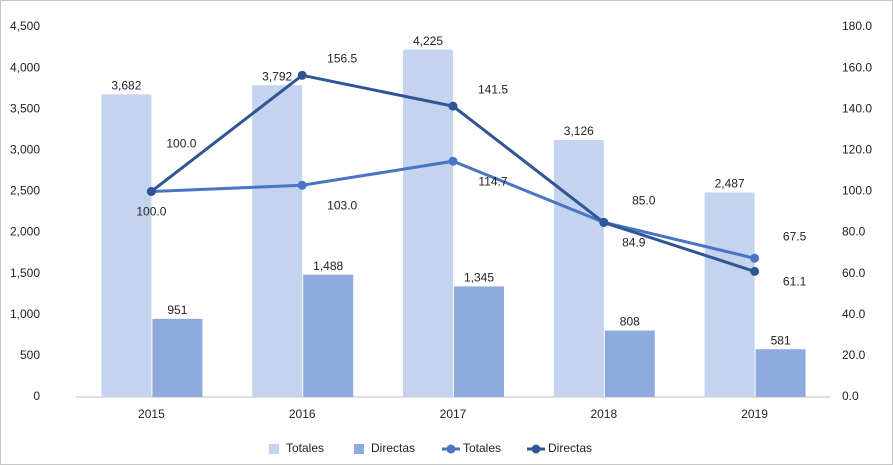  What do you see at coordinates (428, 41) in the screenshot?
I see `bar-value-label: 4,225` at bounding box center [428, 41].